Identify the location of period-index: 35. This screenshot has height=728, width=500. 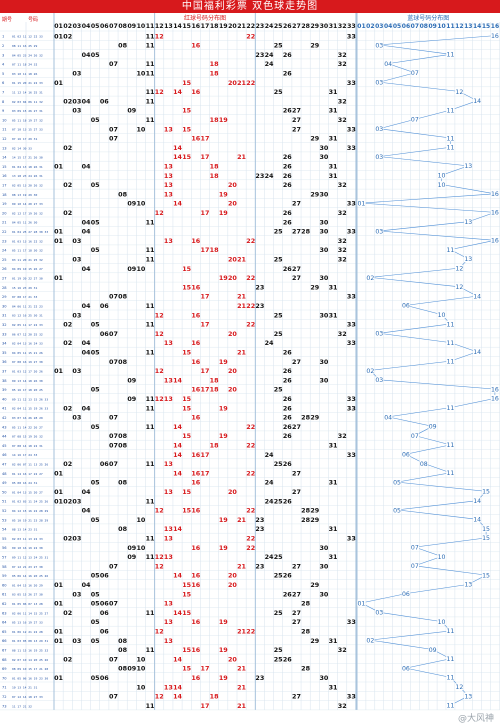
(4, 353).